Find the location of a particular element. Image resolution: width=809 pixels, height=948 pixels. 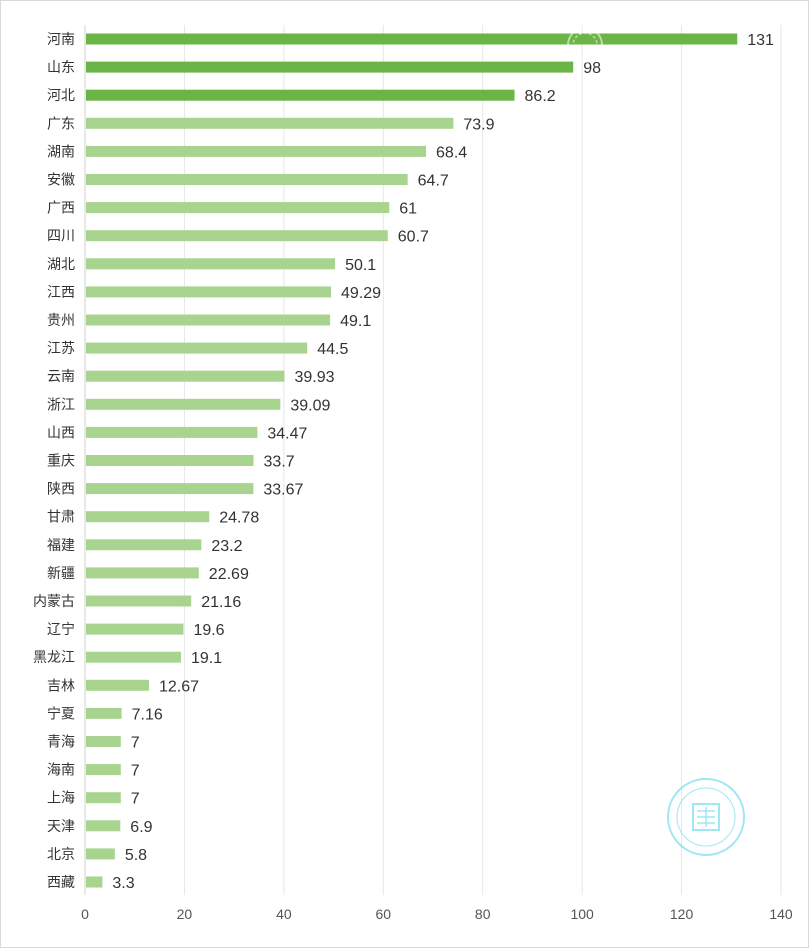

category-label: 四川 is located at coordinates (61, 236).